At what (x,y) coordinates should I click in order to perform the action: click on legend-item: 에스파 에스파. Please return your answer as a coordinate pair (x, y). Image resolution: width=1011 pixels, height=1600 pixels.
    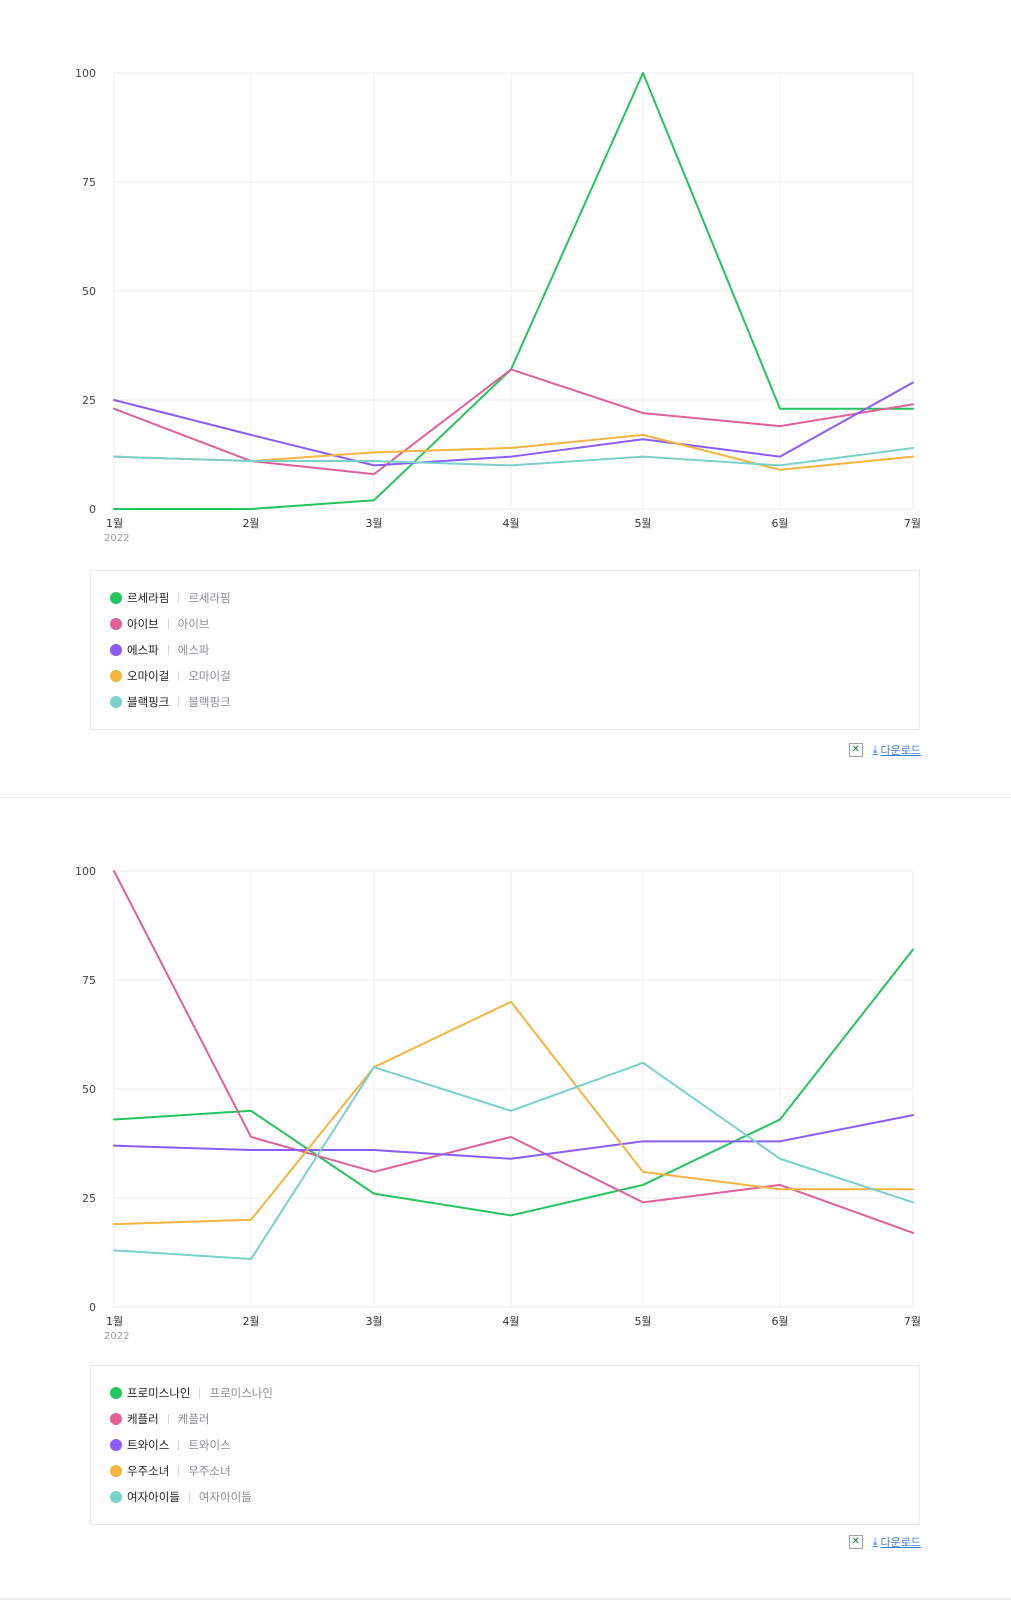
    Looking at the image, I should click on (160, 650).